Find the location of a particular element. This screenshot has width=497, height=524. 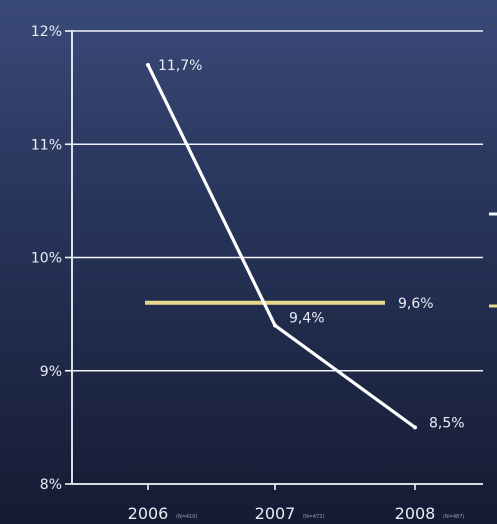

x-tick-label: 2007 is located at coordinates (275, 513).